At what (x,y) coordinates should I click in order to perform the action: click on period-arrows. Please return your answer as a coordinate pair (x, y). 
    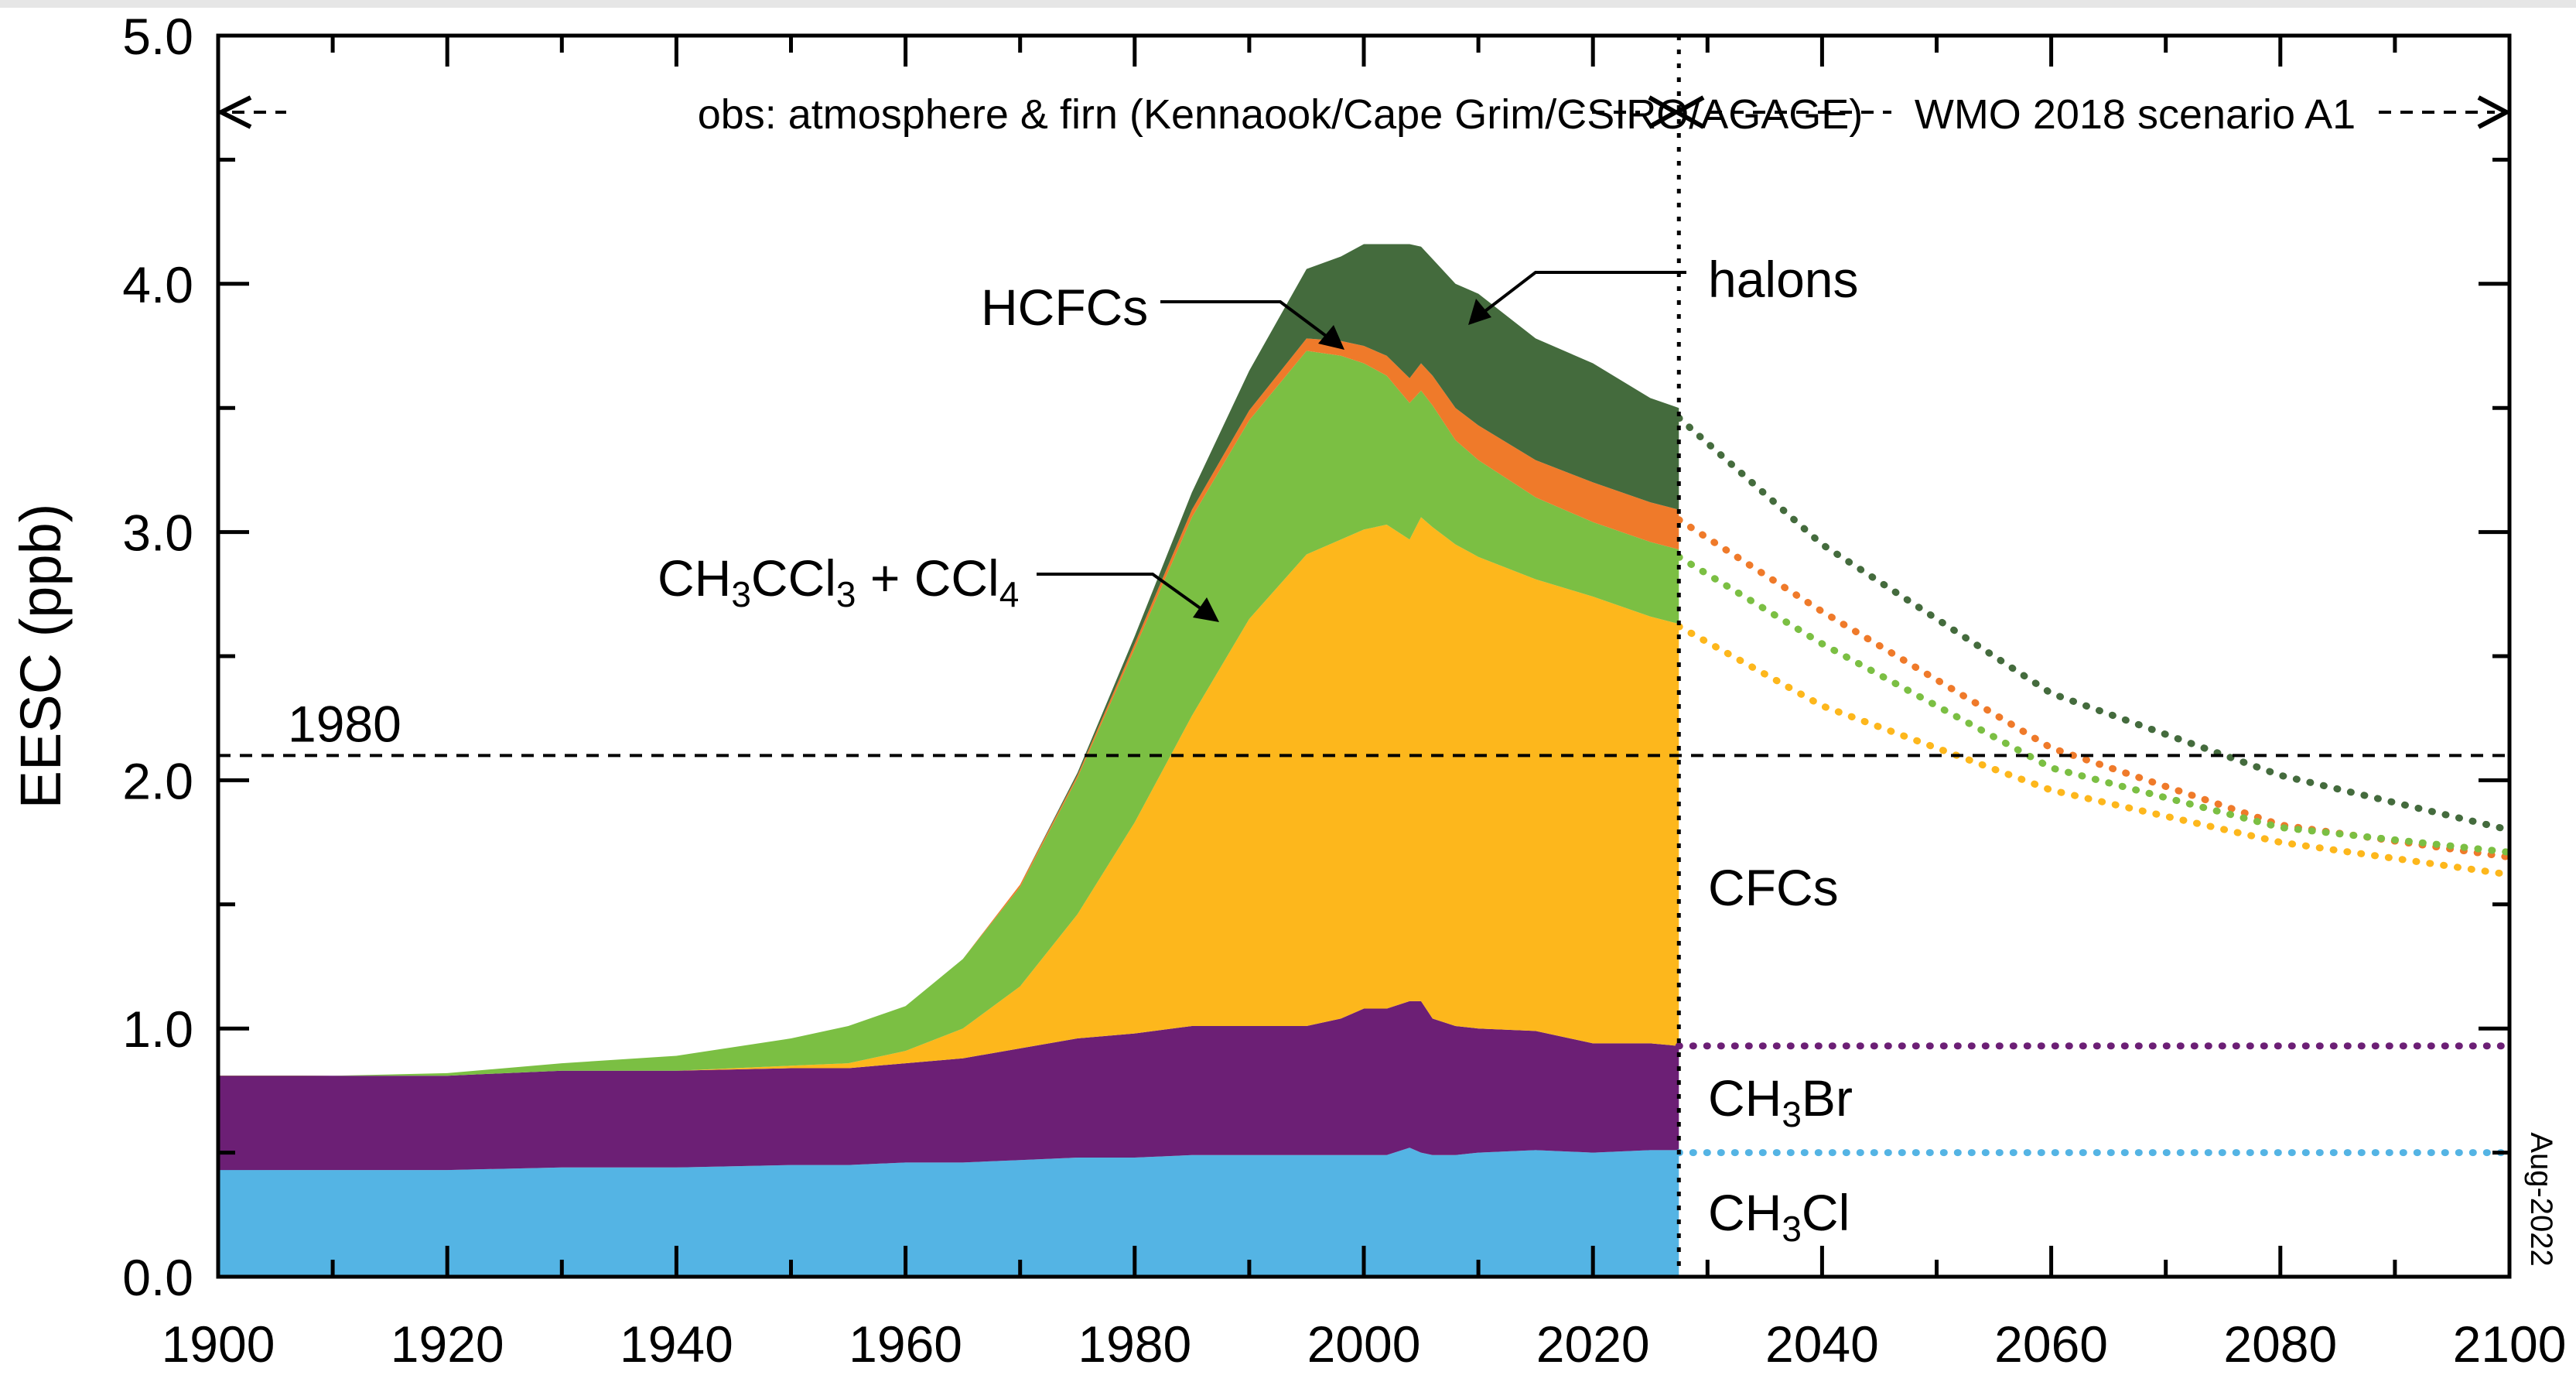
    Looking at the image, I should click on (1364, 112).